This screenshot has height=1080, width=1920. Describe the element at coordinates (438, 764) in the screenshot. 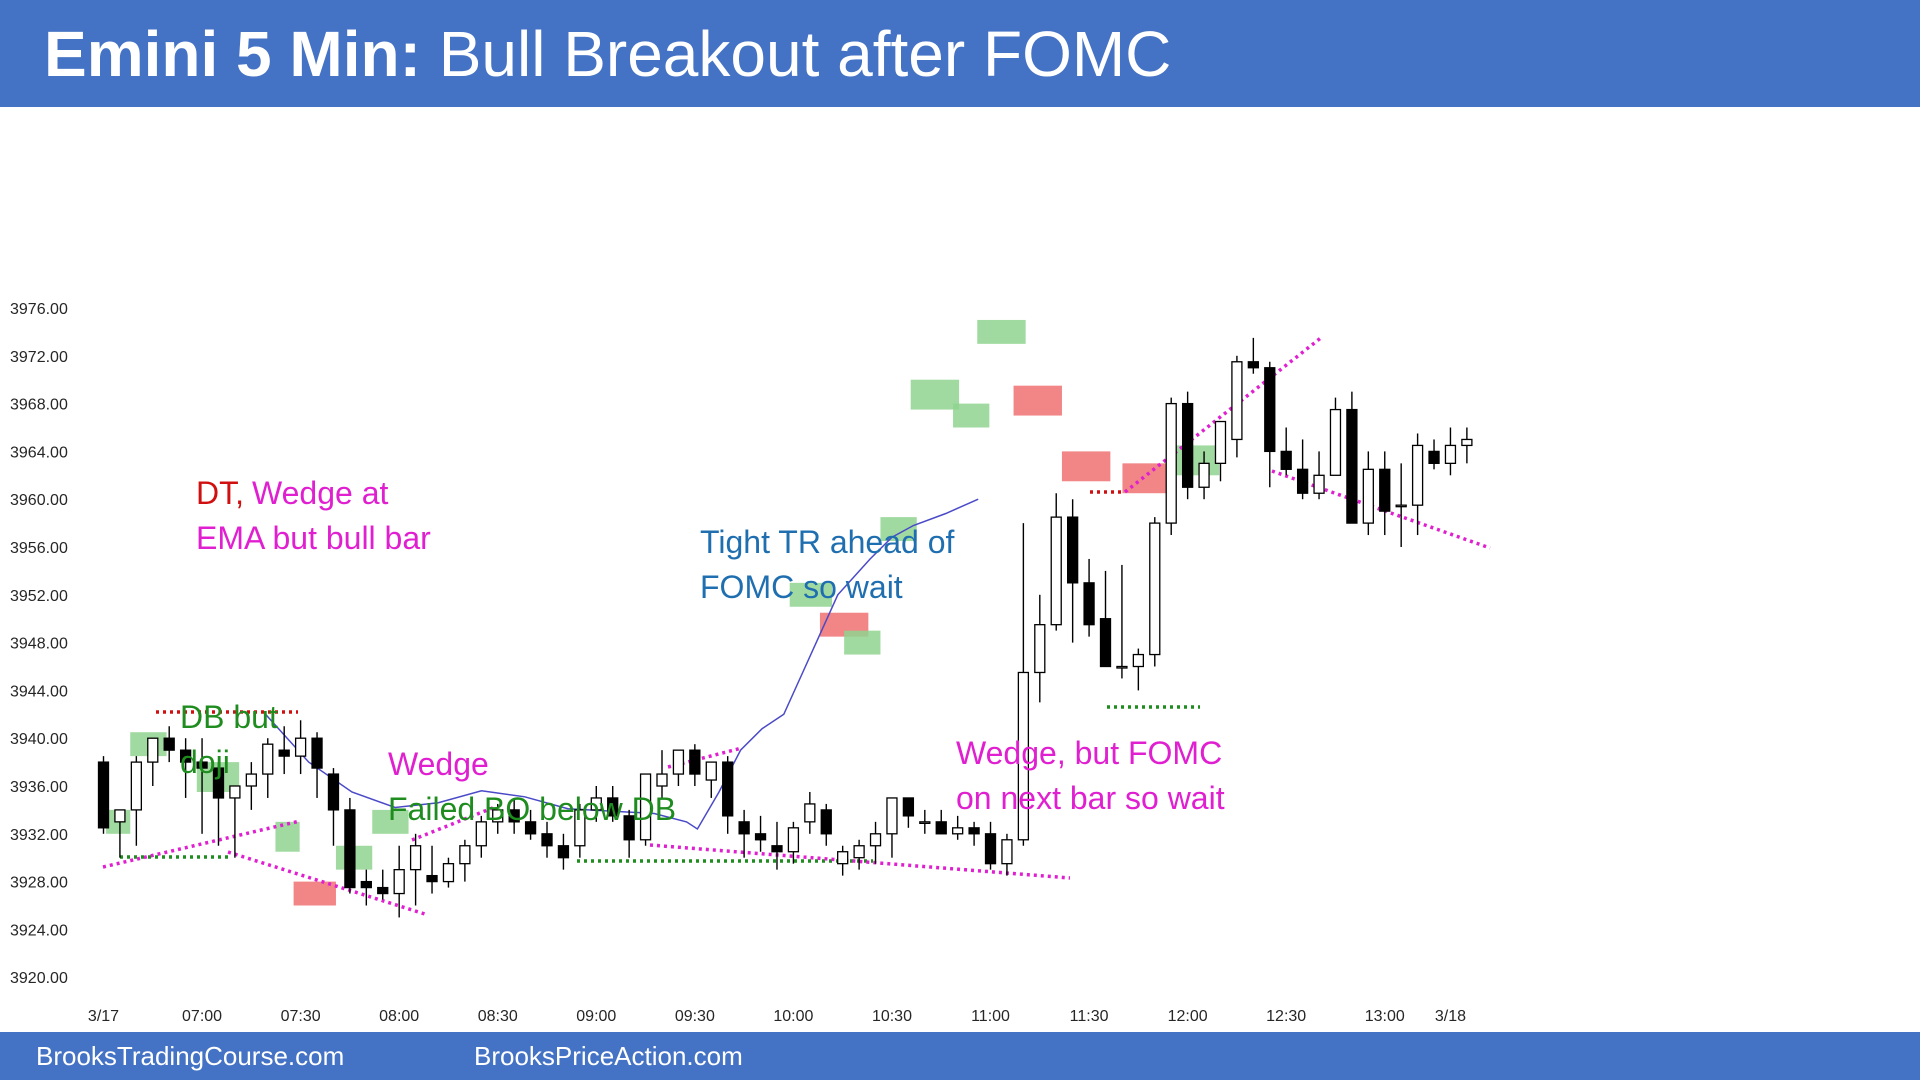

I see `annotation-wedge2: Wedge` at that location.